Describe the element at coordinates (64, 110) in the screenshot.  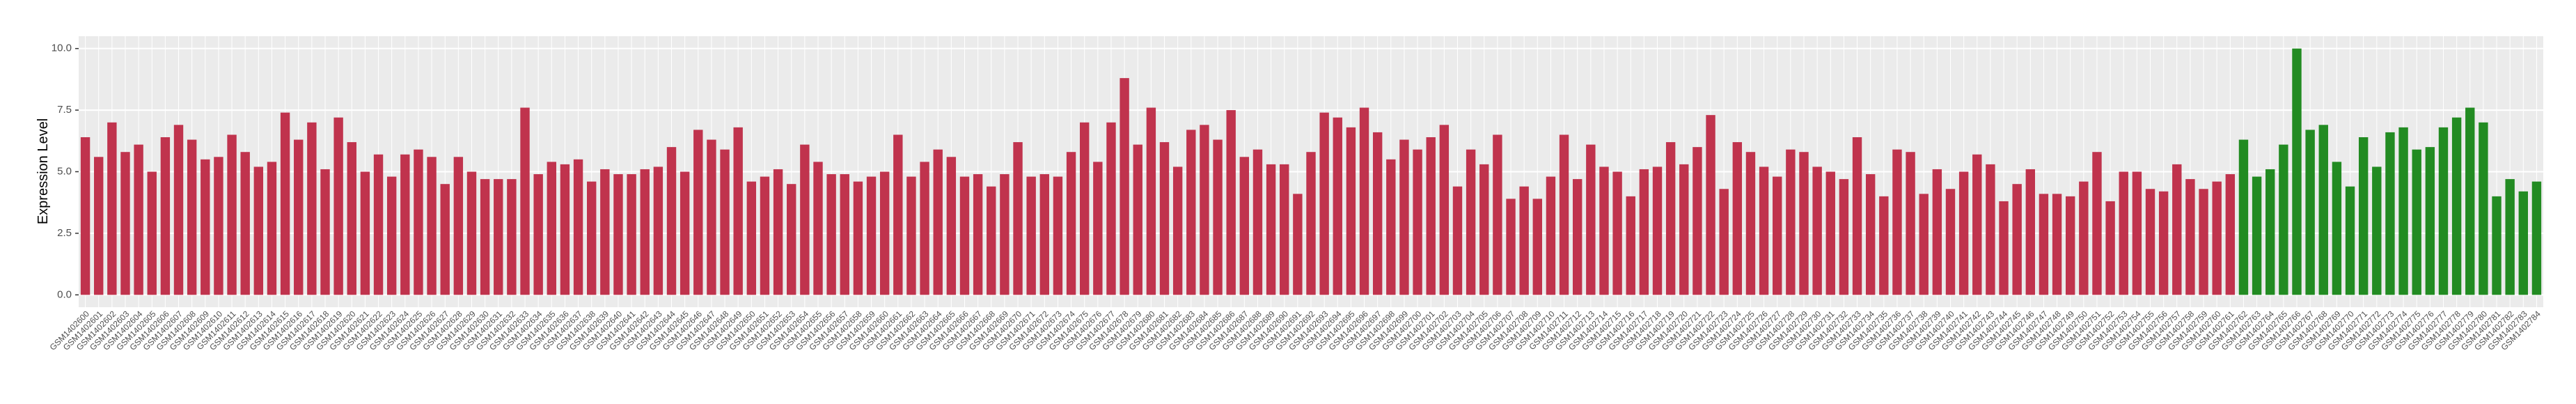
I see `y-tick-label: 7.5` at that location.